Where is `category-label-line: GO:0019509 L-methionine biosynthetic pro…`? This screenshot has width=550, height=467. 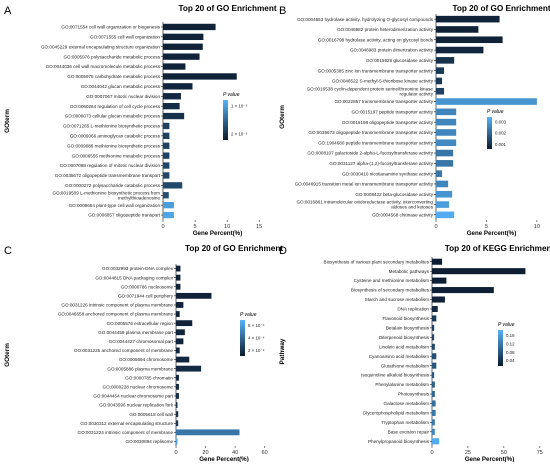
category-label-line: GO:0019509 L-methionine biosynthetic pro… is located at coordinates (106, 192).